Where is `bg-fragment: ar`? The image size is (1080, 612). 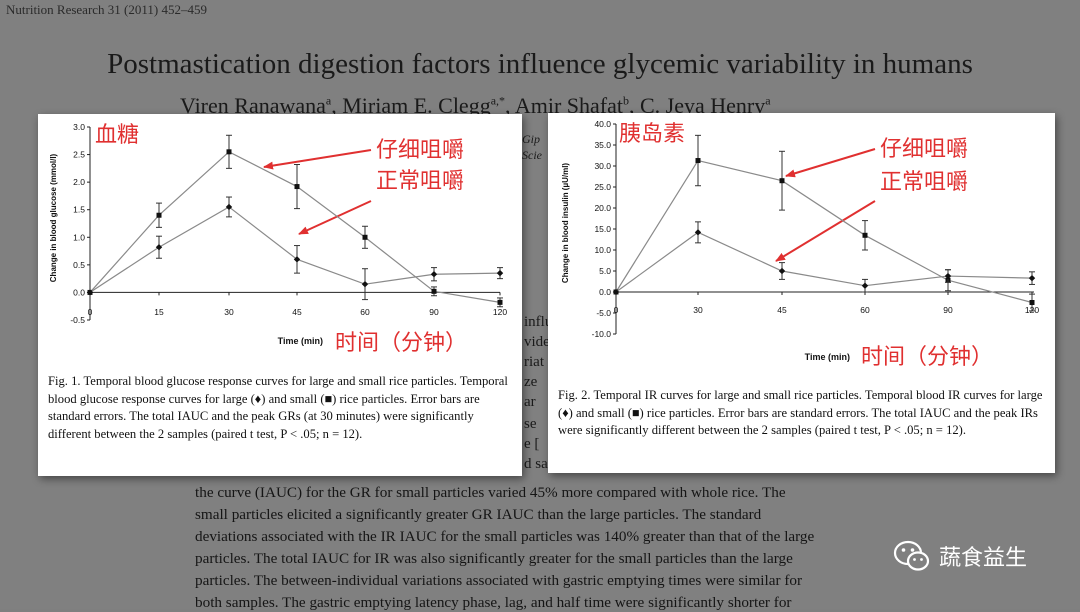
bg-fragment: ar is located at coordinates (530, 402).